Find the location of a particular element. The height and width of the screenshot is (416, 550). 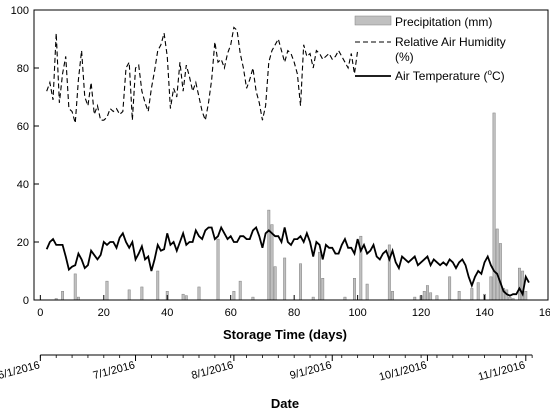

x-tick-label: 80 is located at coordinates (294, 313).